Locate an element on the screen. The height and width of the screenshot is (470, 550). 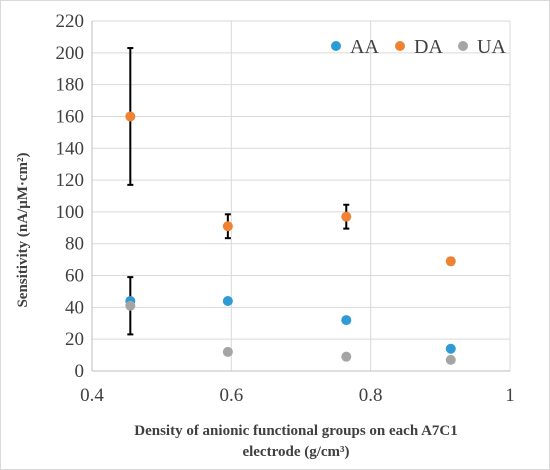
x-tick-label: 0.6 is located at coordinates (231, 395).